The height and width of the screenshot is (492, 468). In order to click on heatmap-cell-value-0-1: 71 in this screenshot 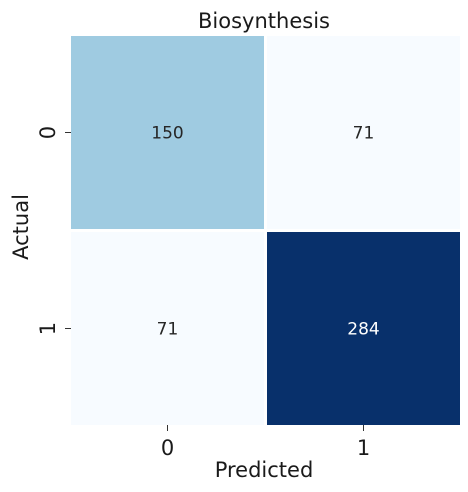, I will do `click(364, 134)`.